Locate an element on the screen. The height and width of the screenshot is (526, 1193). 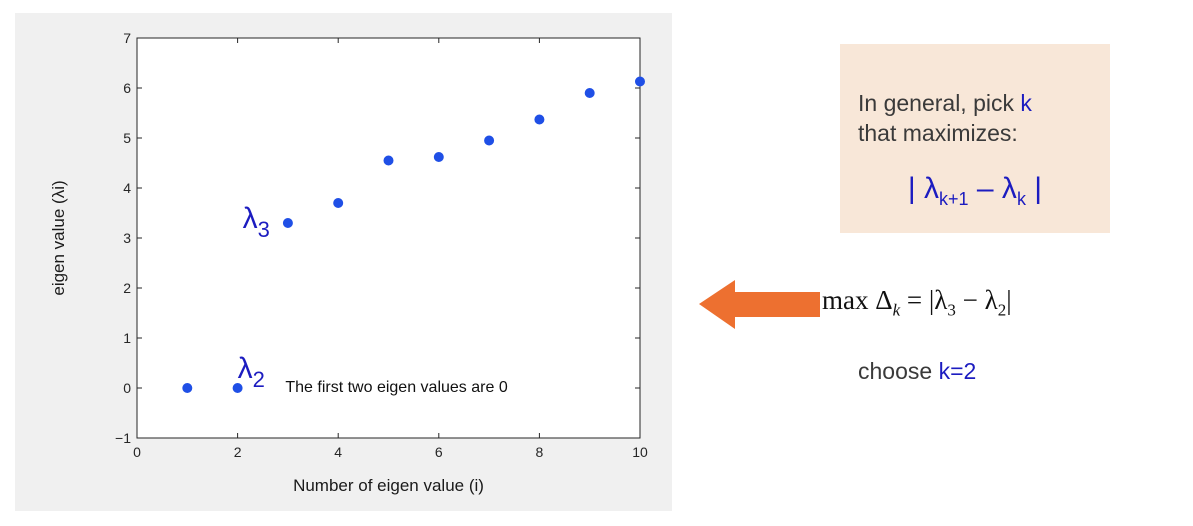
max-sub-3: 3 is located at coordinates (951, 310).